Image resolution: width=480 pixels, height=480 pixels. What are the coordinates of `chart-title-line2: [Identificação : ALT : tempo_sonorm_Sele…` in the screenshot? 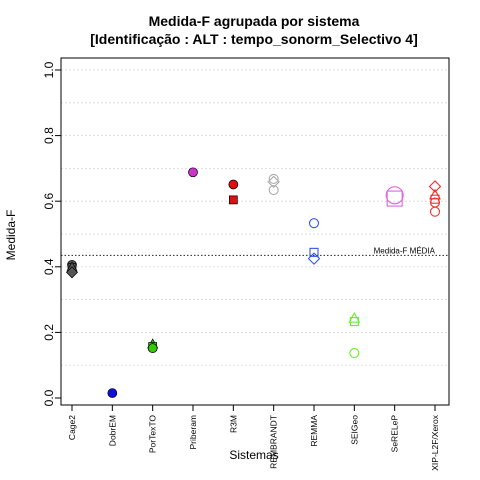 It's located at (254, 39).